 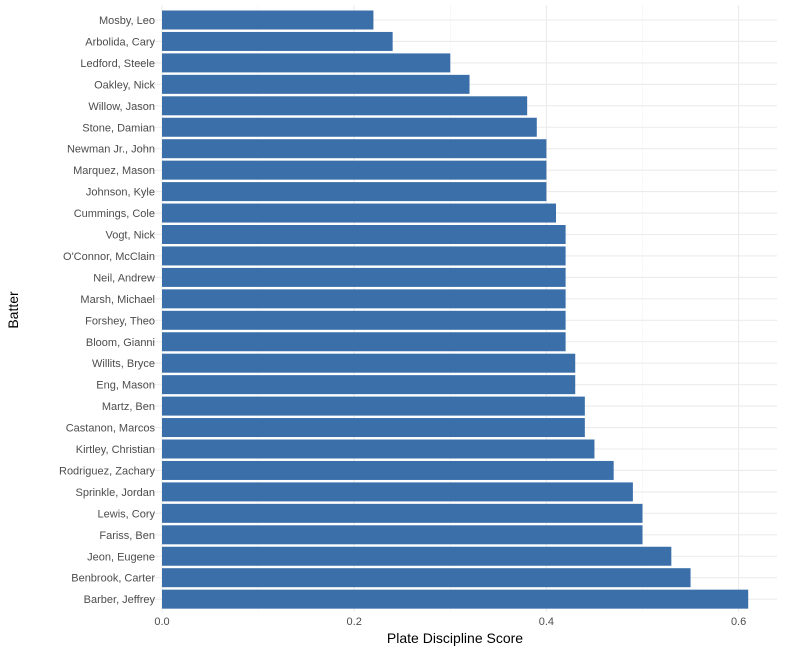 What do you see at coordinates (354, 622) in the screenshot?
I see `x-tick-label: 0.2` at bounding box center [354, 622].